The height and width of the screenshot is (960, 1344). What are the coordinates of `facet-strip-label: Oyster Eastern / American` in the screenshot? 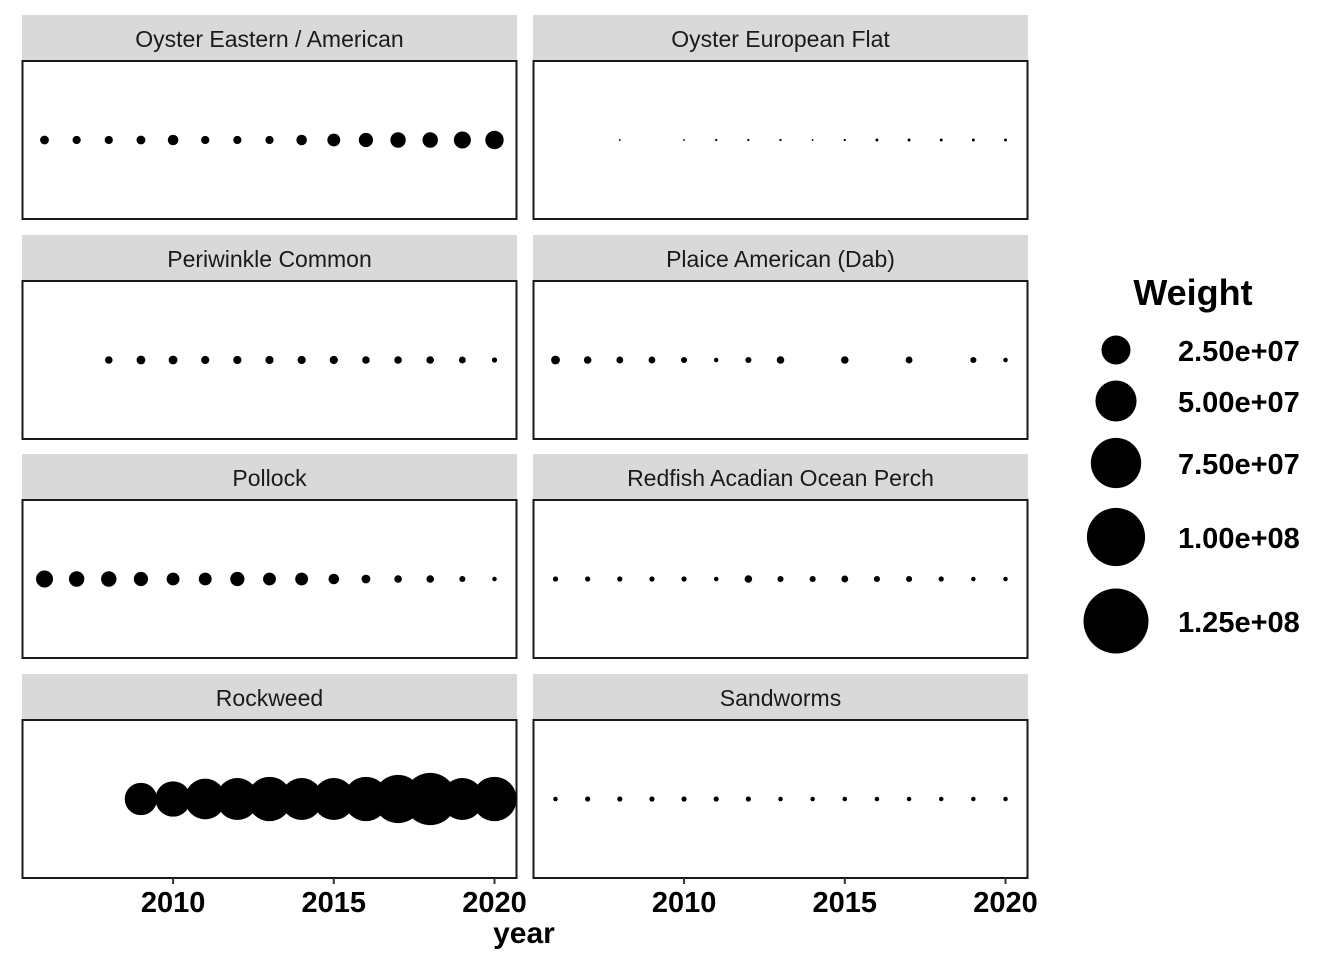 It's located at (269, 39).